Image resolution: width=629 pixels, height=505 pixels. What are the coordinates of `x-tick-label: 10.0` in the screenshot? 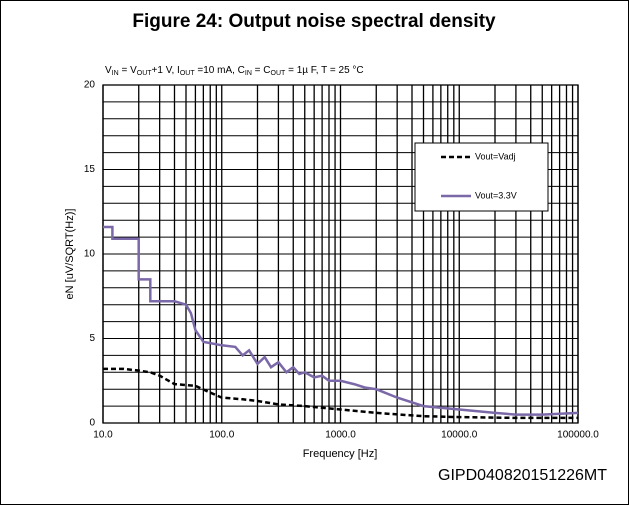 It's located at (103, 435).